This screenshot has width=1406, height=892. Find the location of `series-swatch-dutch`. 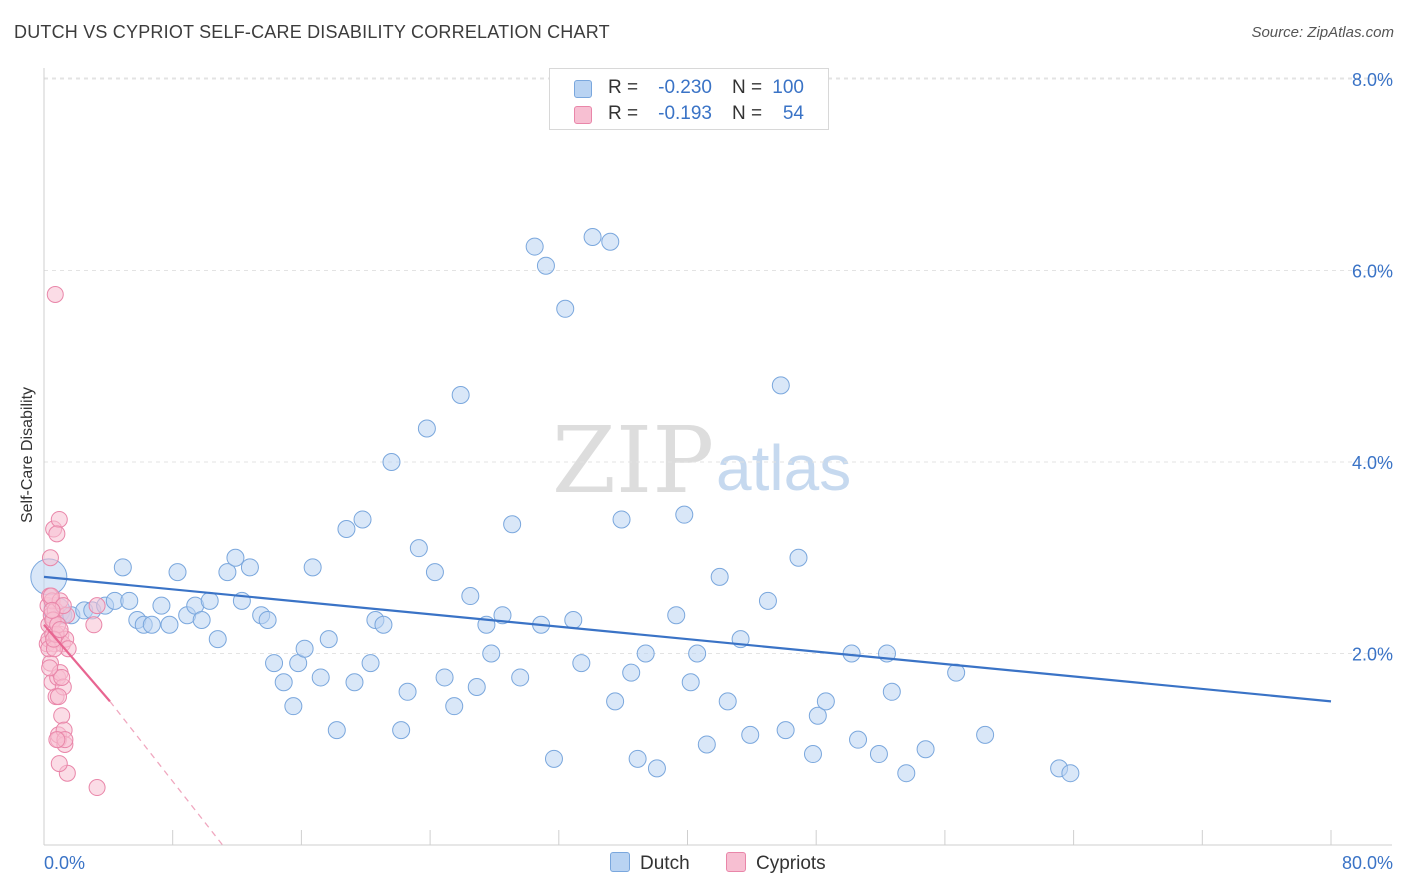

series-swatch-dutch is located at coordinates (620, 862).